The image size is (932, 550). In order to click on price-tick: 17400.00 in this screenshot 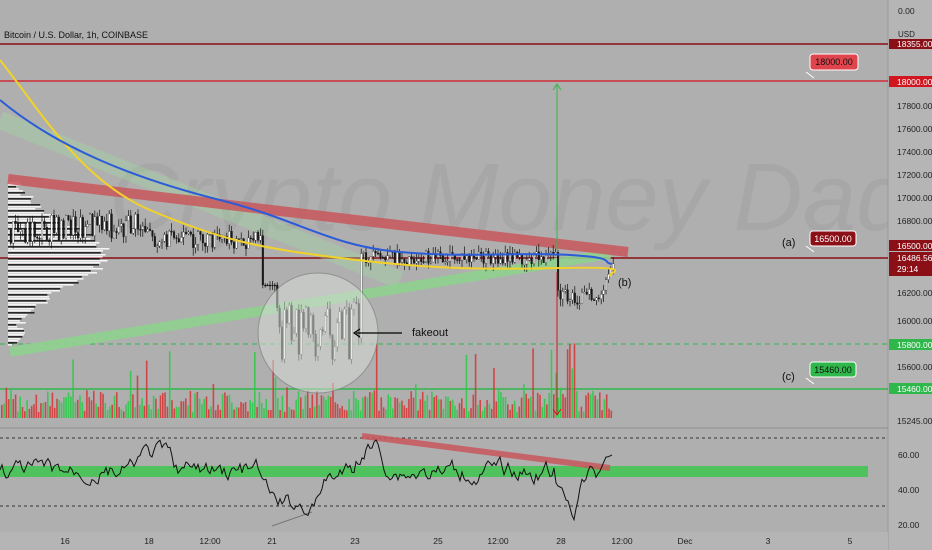, I will do `click(914, 152)`.